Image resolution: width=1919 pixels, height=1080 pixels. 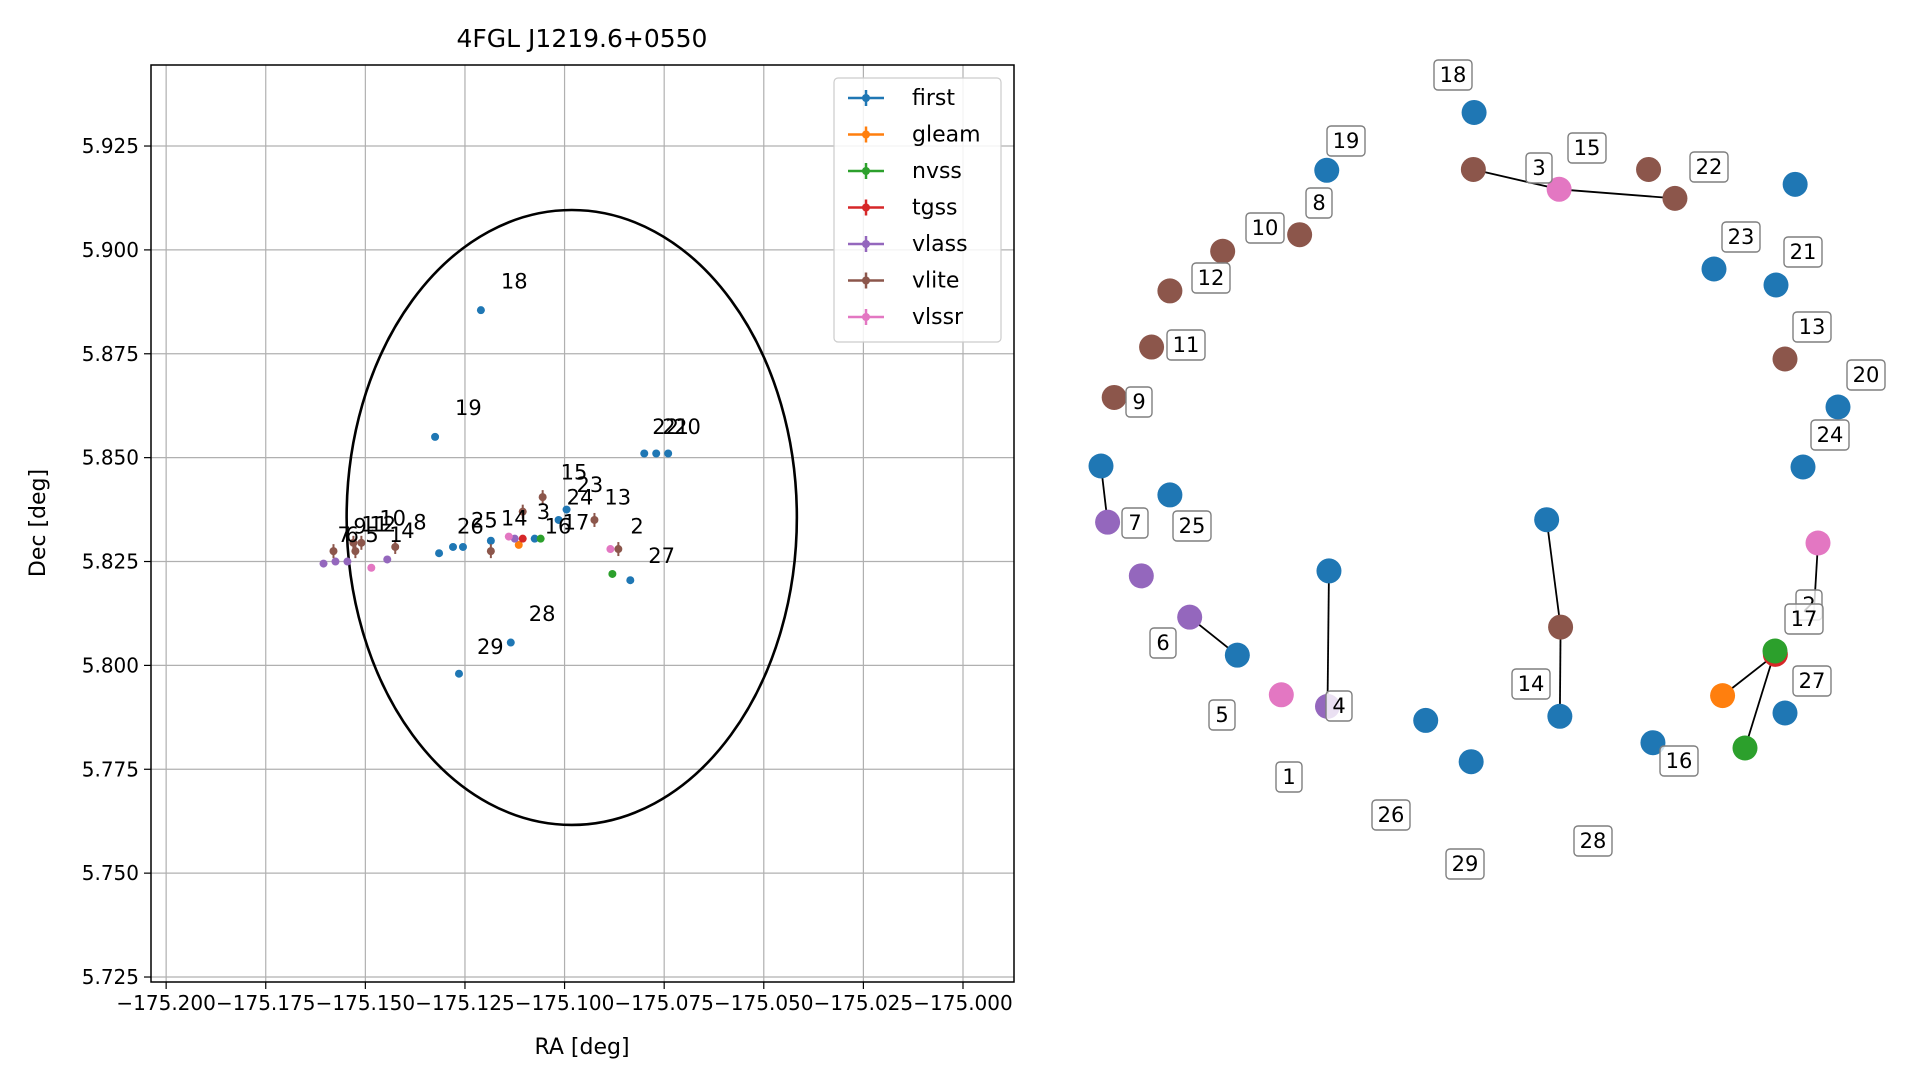 What do you see at coordinates (1593, 841) in the screenshot?
I see `graph-node-label: 28` at bounding box center [1593, 841].